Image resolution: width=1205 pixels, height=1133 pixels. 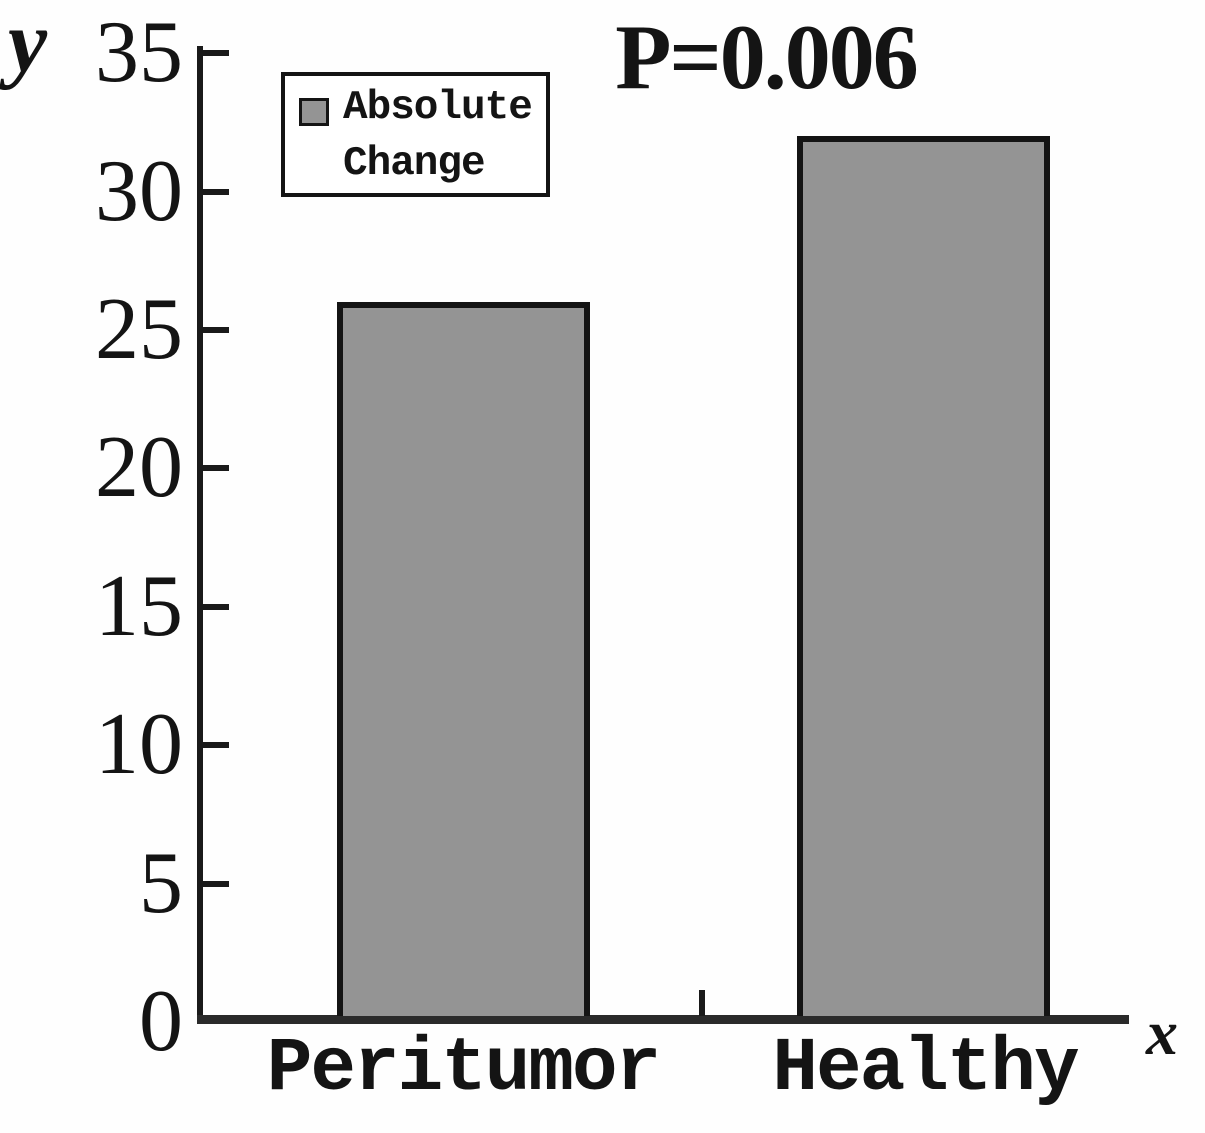 I want to click on y-tick-label-25: 25, so click(x=139, y=329).